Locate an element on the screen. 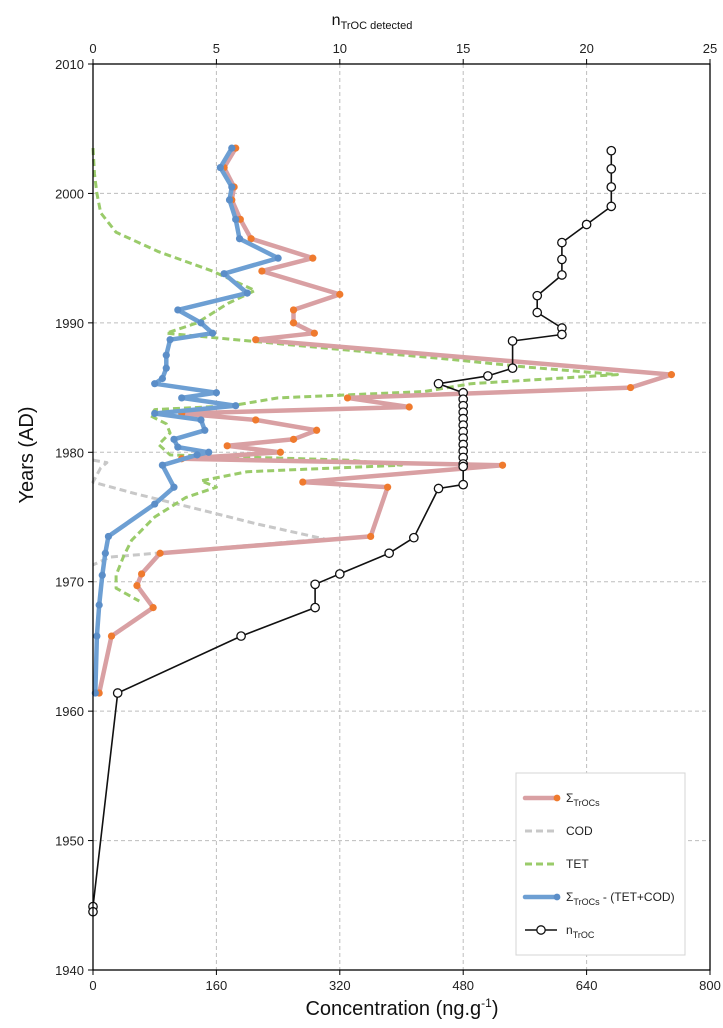 The width and height of the screenshot is (723, 1028). x-top-tick-label: 25 is located at coordinates (710, 48).